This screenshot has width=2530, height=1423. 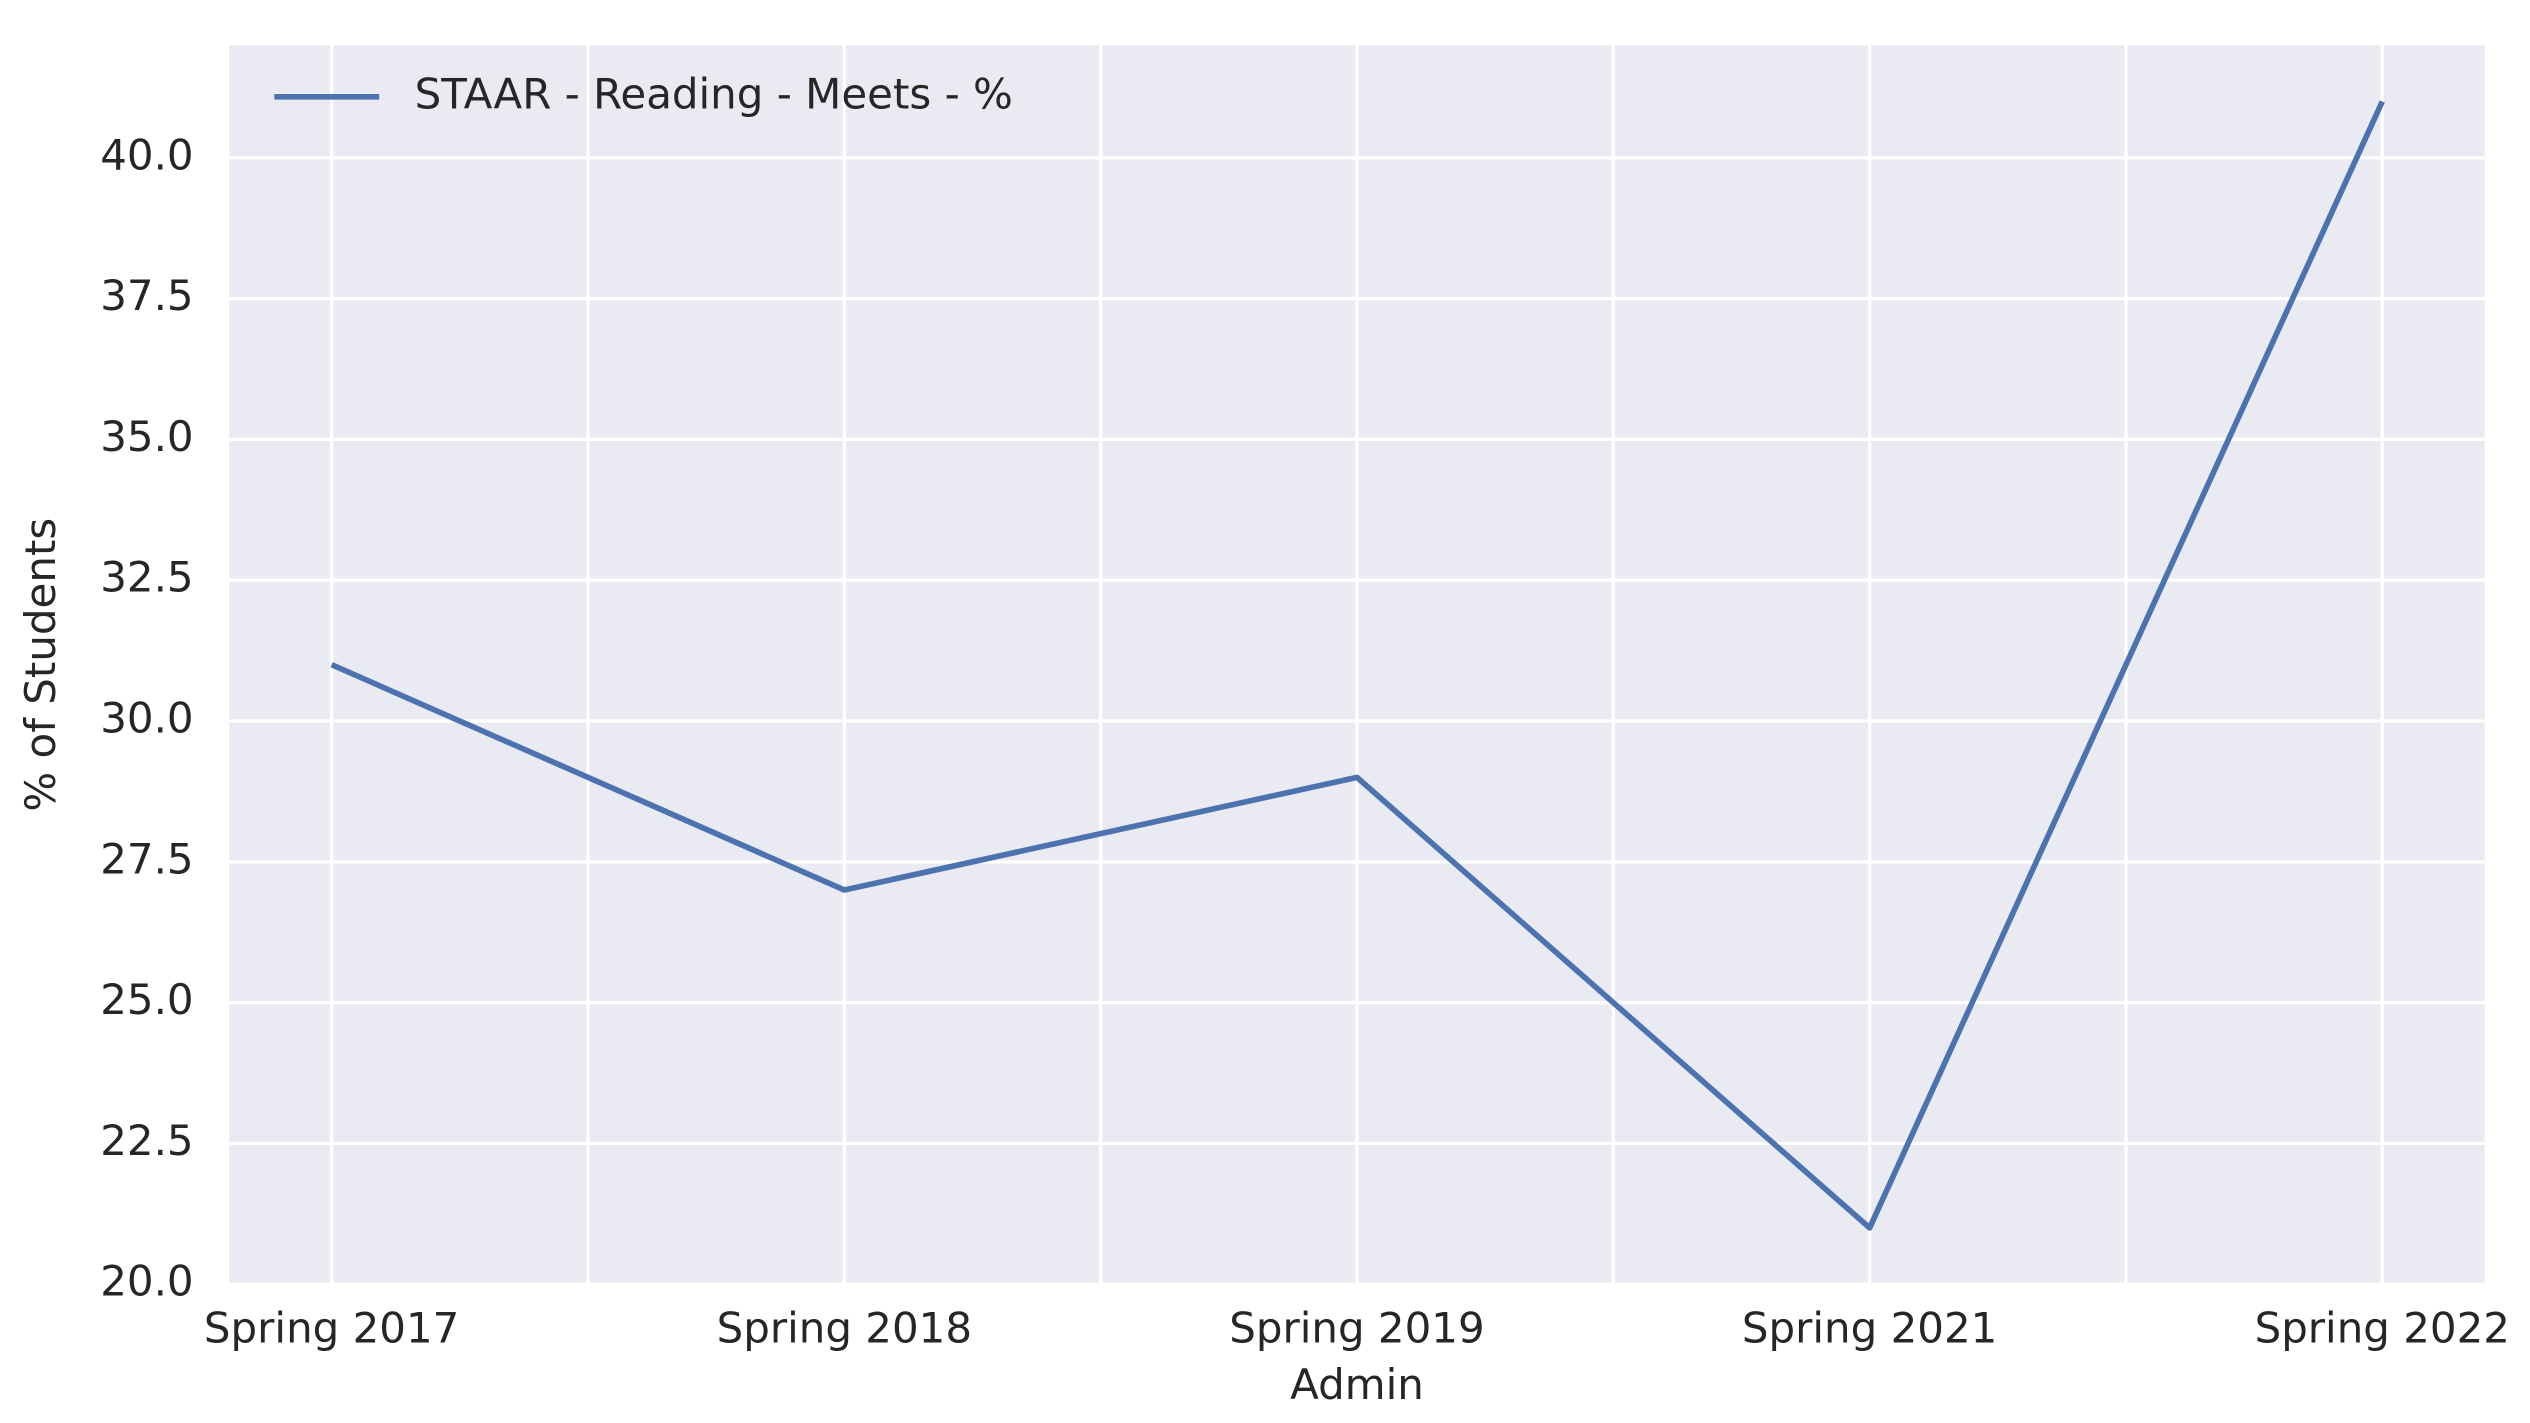 I want to click on y-tick-label: 20.0, so click(x=146, y=1281).